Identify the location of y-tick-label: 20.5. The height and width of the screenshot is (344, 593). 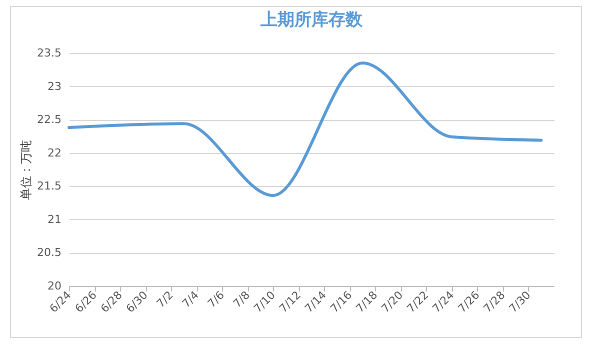
(49, 253).